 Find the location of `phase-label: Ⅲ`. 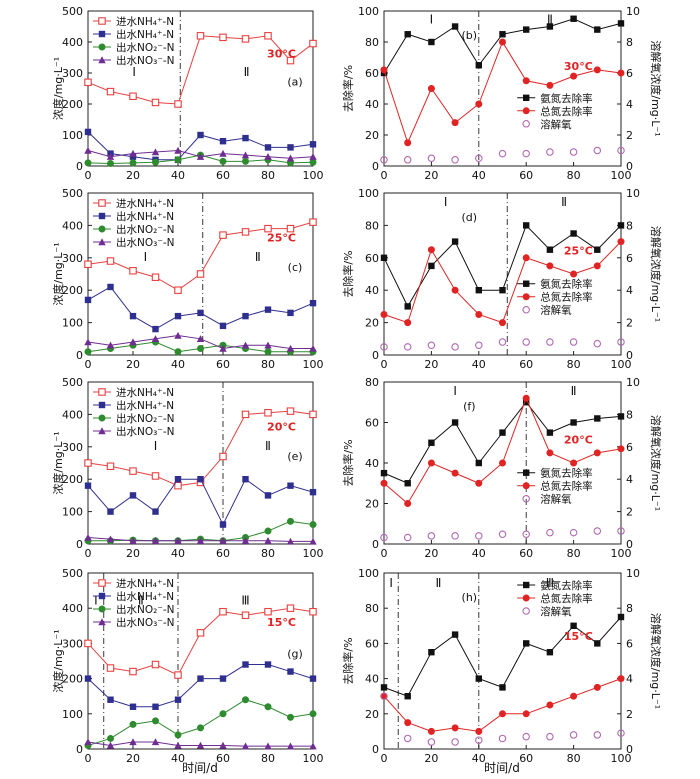

phase-label: Ⅲ is located at coordinates (550, 583).